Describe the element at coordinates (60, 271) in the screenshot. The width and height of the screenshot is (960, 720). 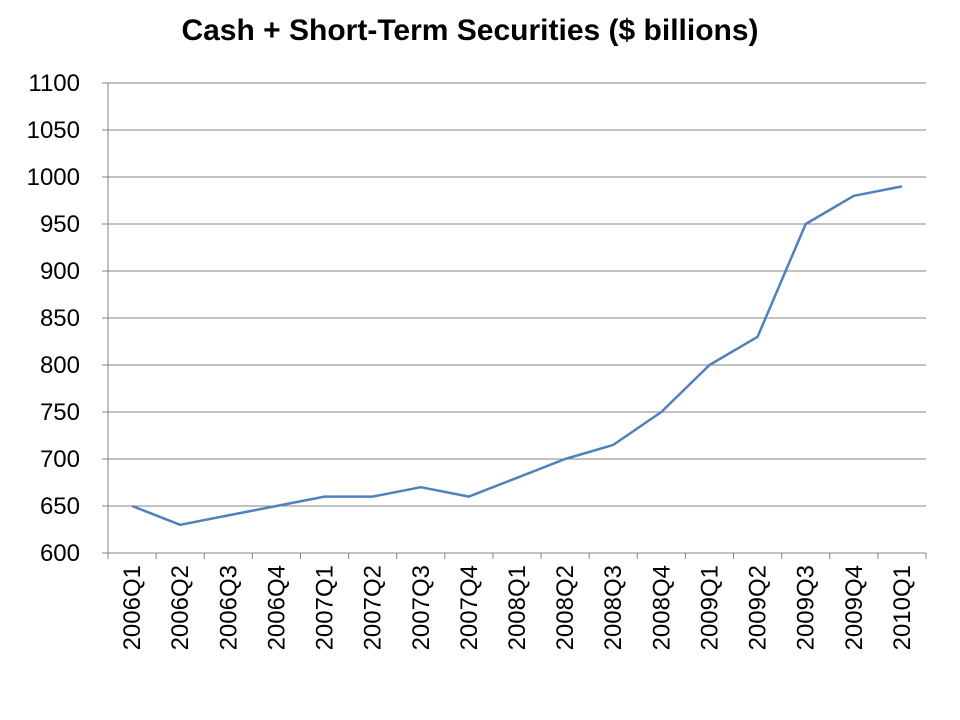
I see `y-tick-label: 900` at that location.